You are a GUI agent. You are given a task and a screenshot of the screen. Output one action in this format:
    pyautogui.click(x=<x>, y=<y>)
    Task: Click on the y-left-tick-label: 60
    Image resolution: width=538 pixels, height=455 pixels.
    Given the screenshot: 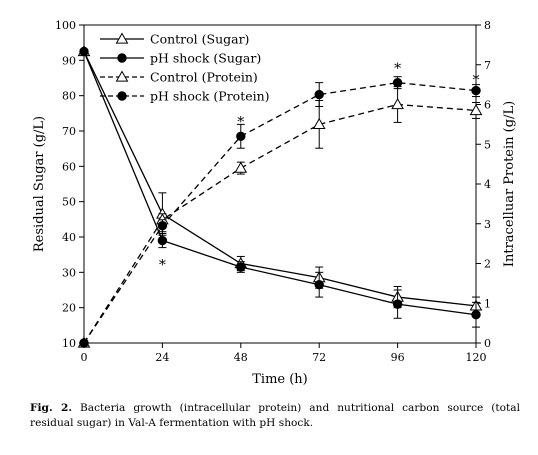 What is the action you would take?
    pyautogui.click(x=69, y=166)
    